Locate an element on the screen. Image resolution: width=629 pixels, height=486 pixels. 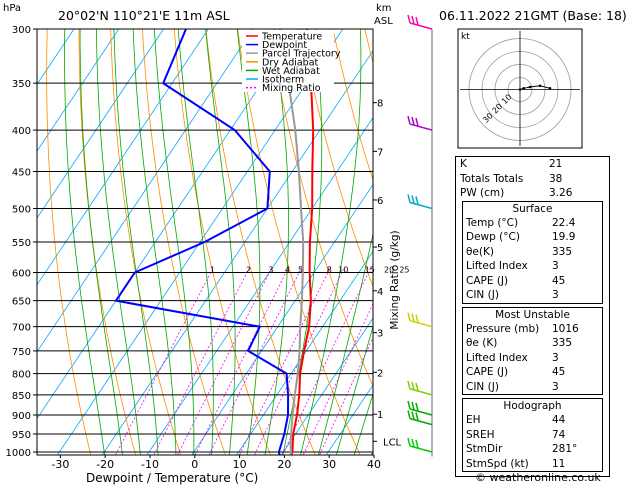
x-axis-label: Dewpoint / Temperature (°C) is located at coordinates (172, 478).